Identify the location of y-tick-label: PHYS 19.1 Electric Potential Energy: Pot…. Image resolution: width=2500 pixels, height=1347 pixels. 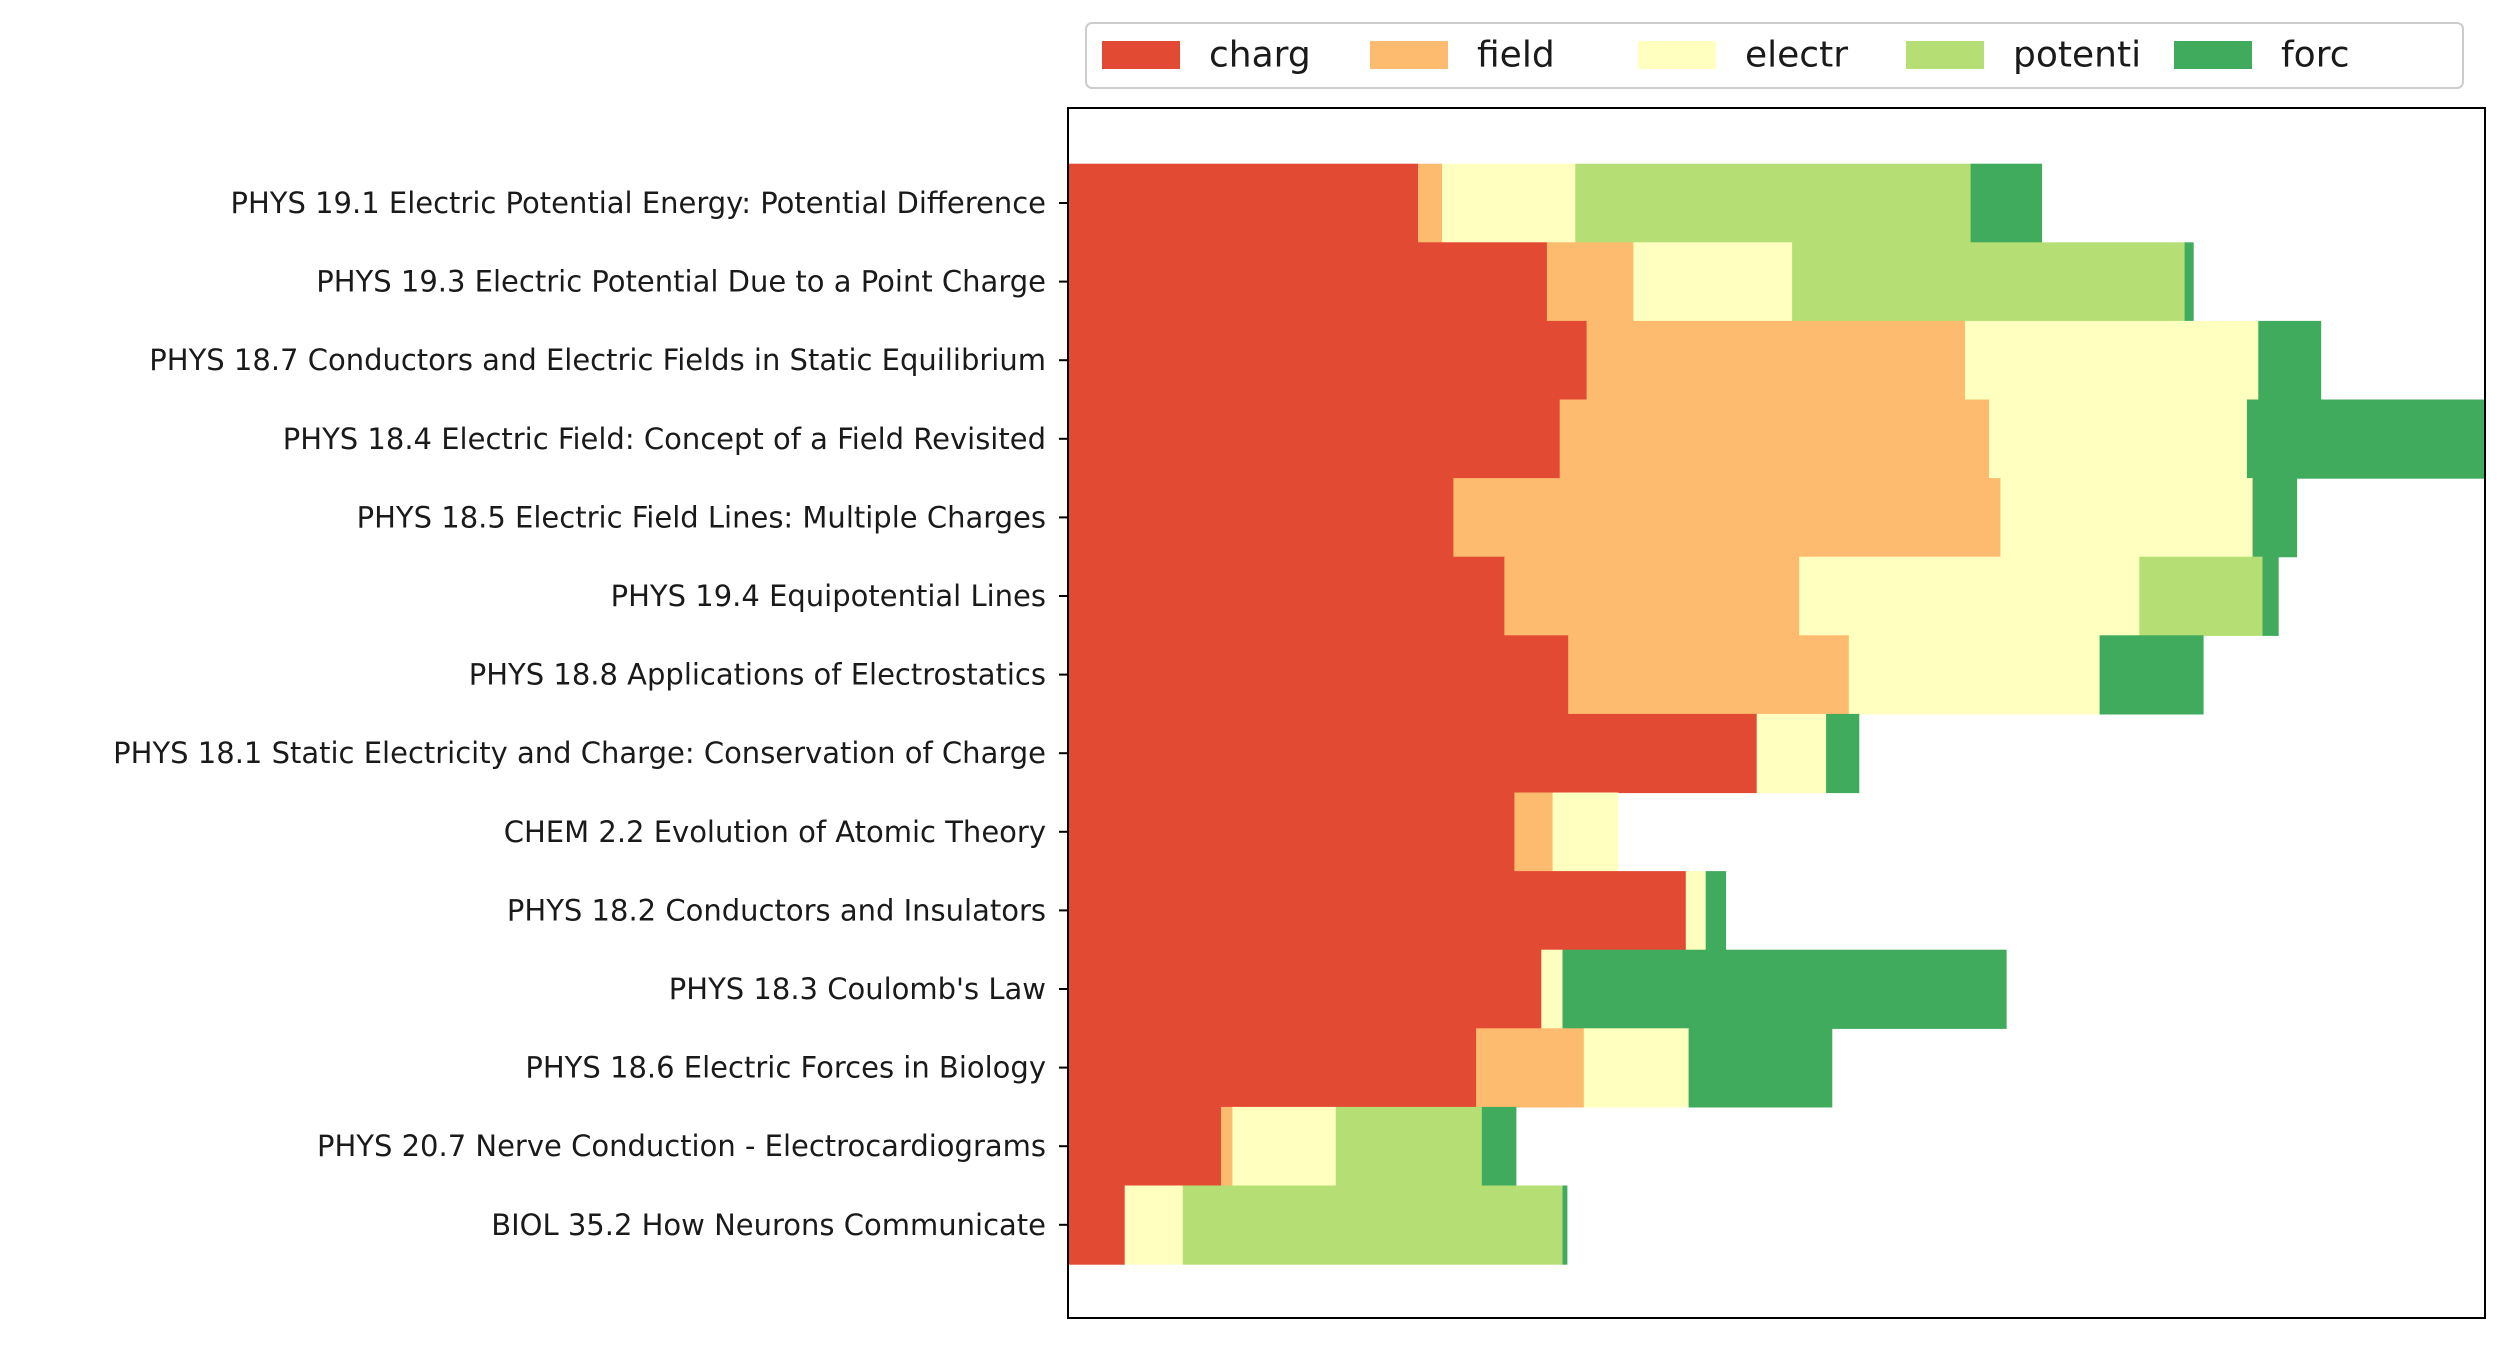
(638, 203).